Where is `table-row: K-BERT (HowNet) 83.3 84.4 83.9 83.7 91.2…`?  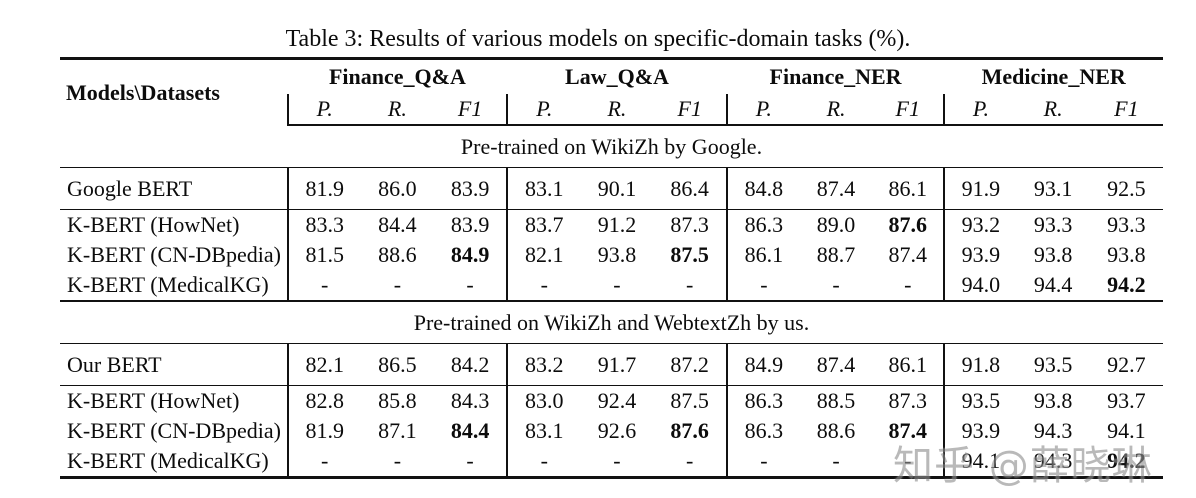
table-row: K-BERT (HowNet) 83.3 84.4 83.9 83.7 91.2… is located at coordinates (611, 224).